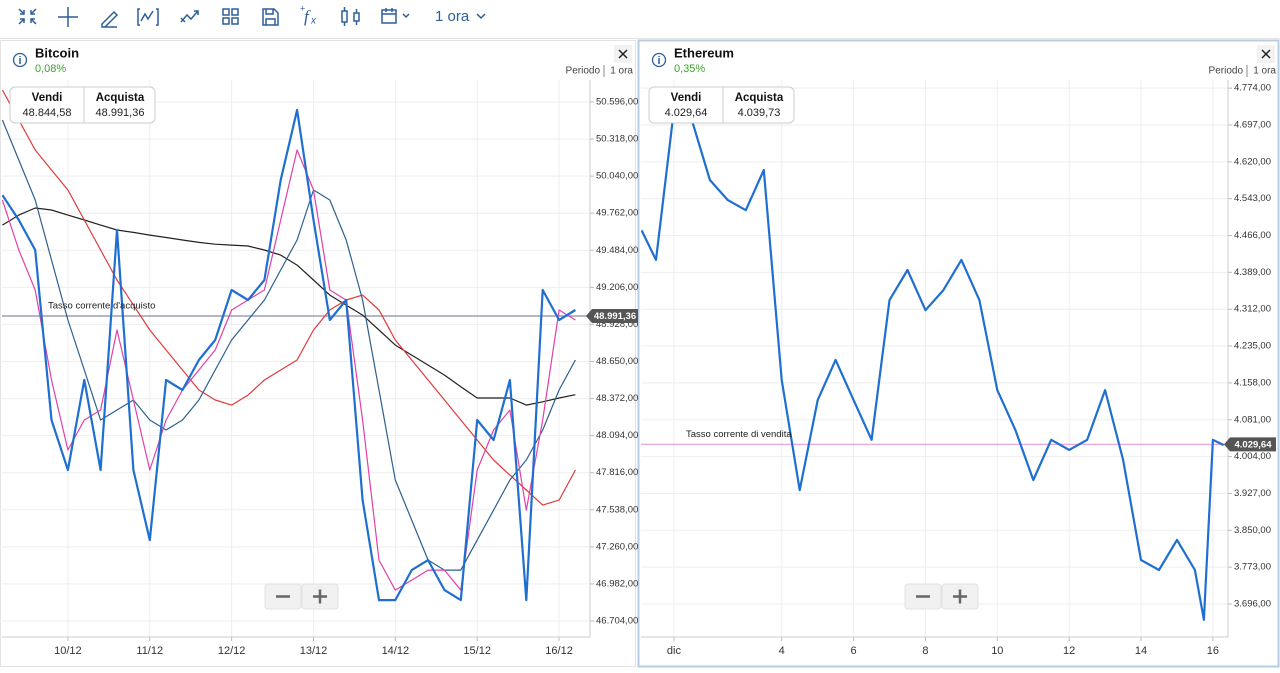 This screenshot has height=673, width=1280. Describe the element at coordinates (47, 113) in the screenshot. I see `sell-price: 48.844,58` at that location.